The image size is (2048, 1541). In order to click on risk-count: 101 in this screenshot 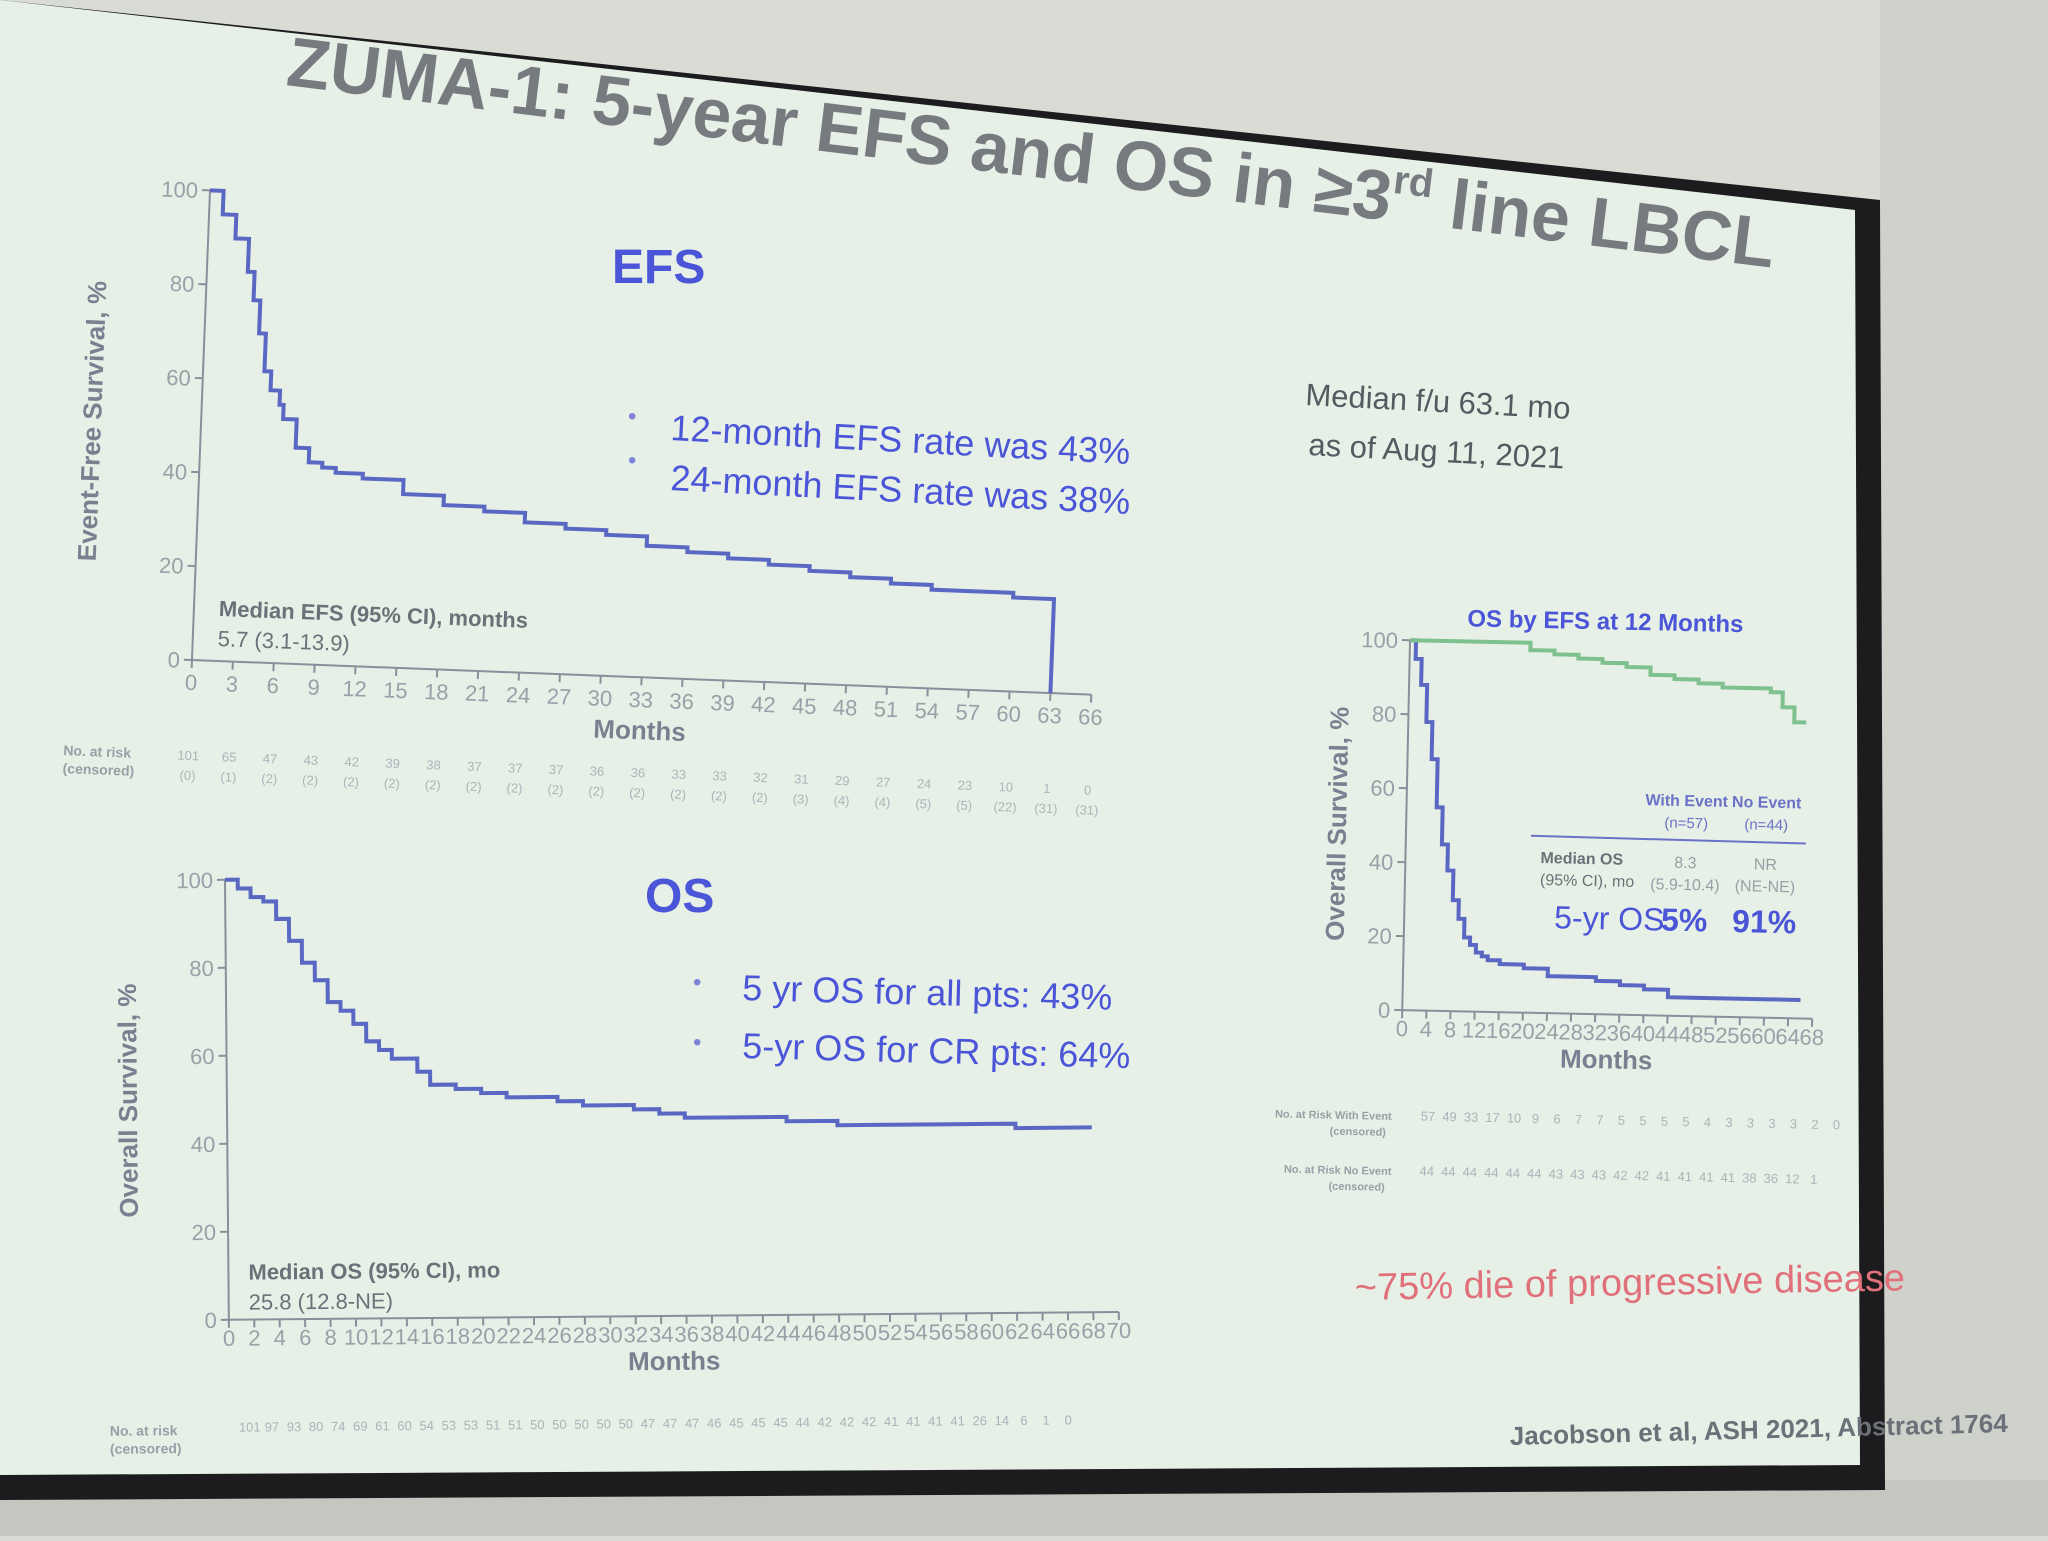, I will do `click(188, 756)`.